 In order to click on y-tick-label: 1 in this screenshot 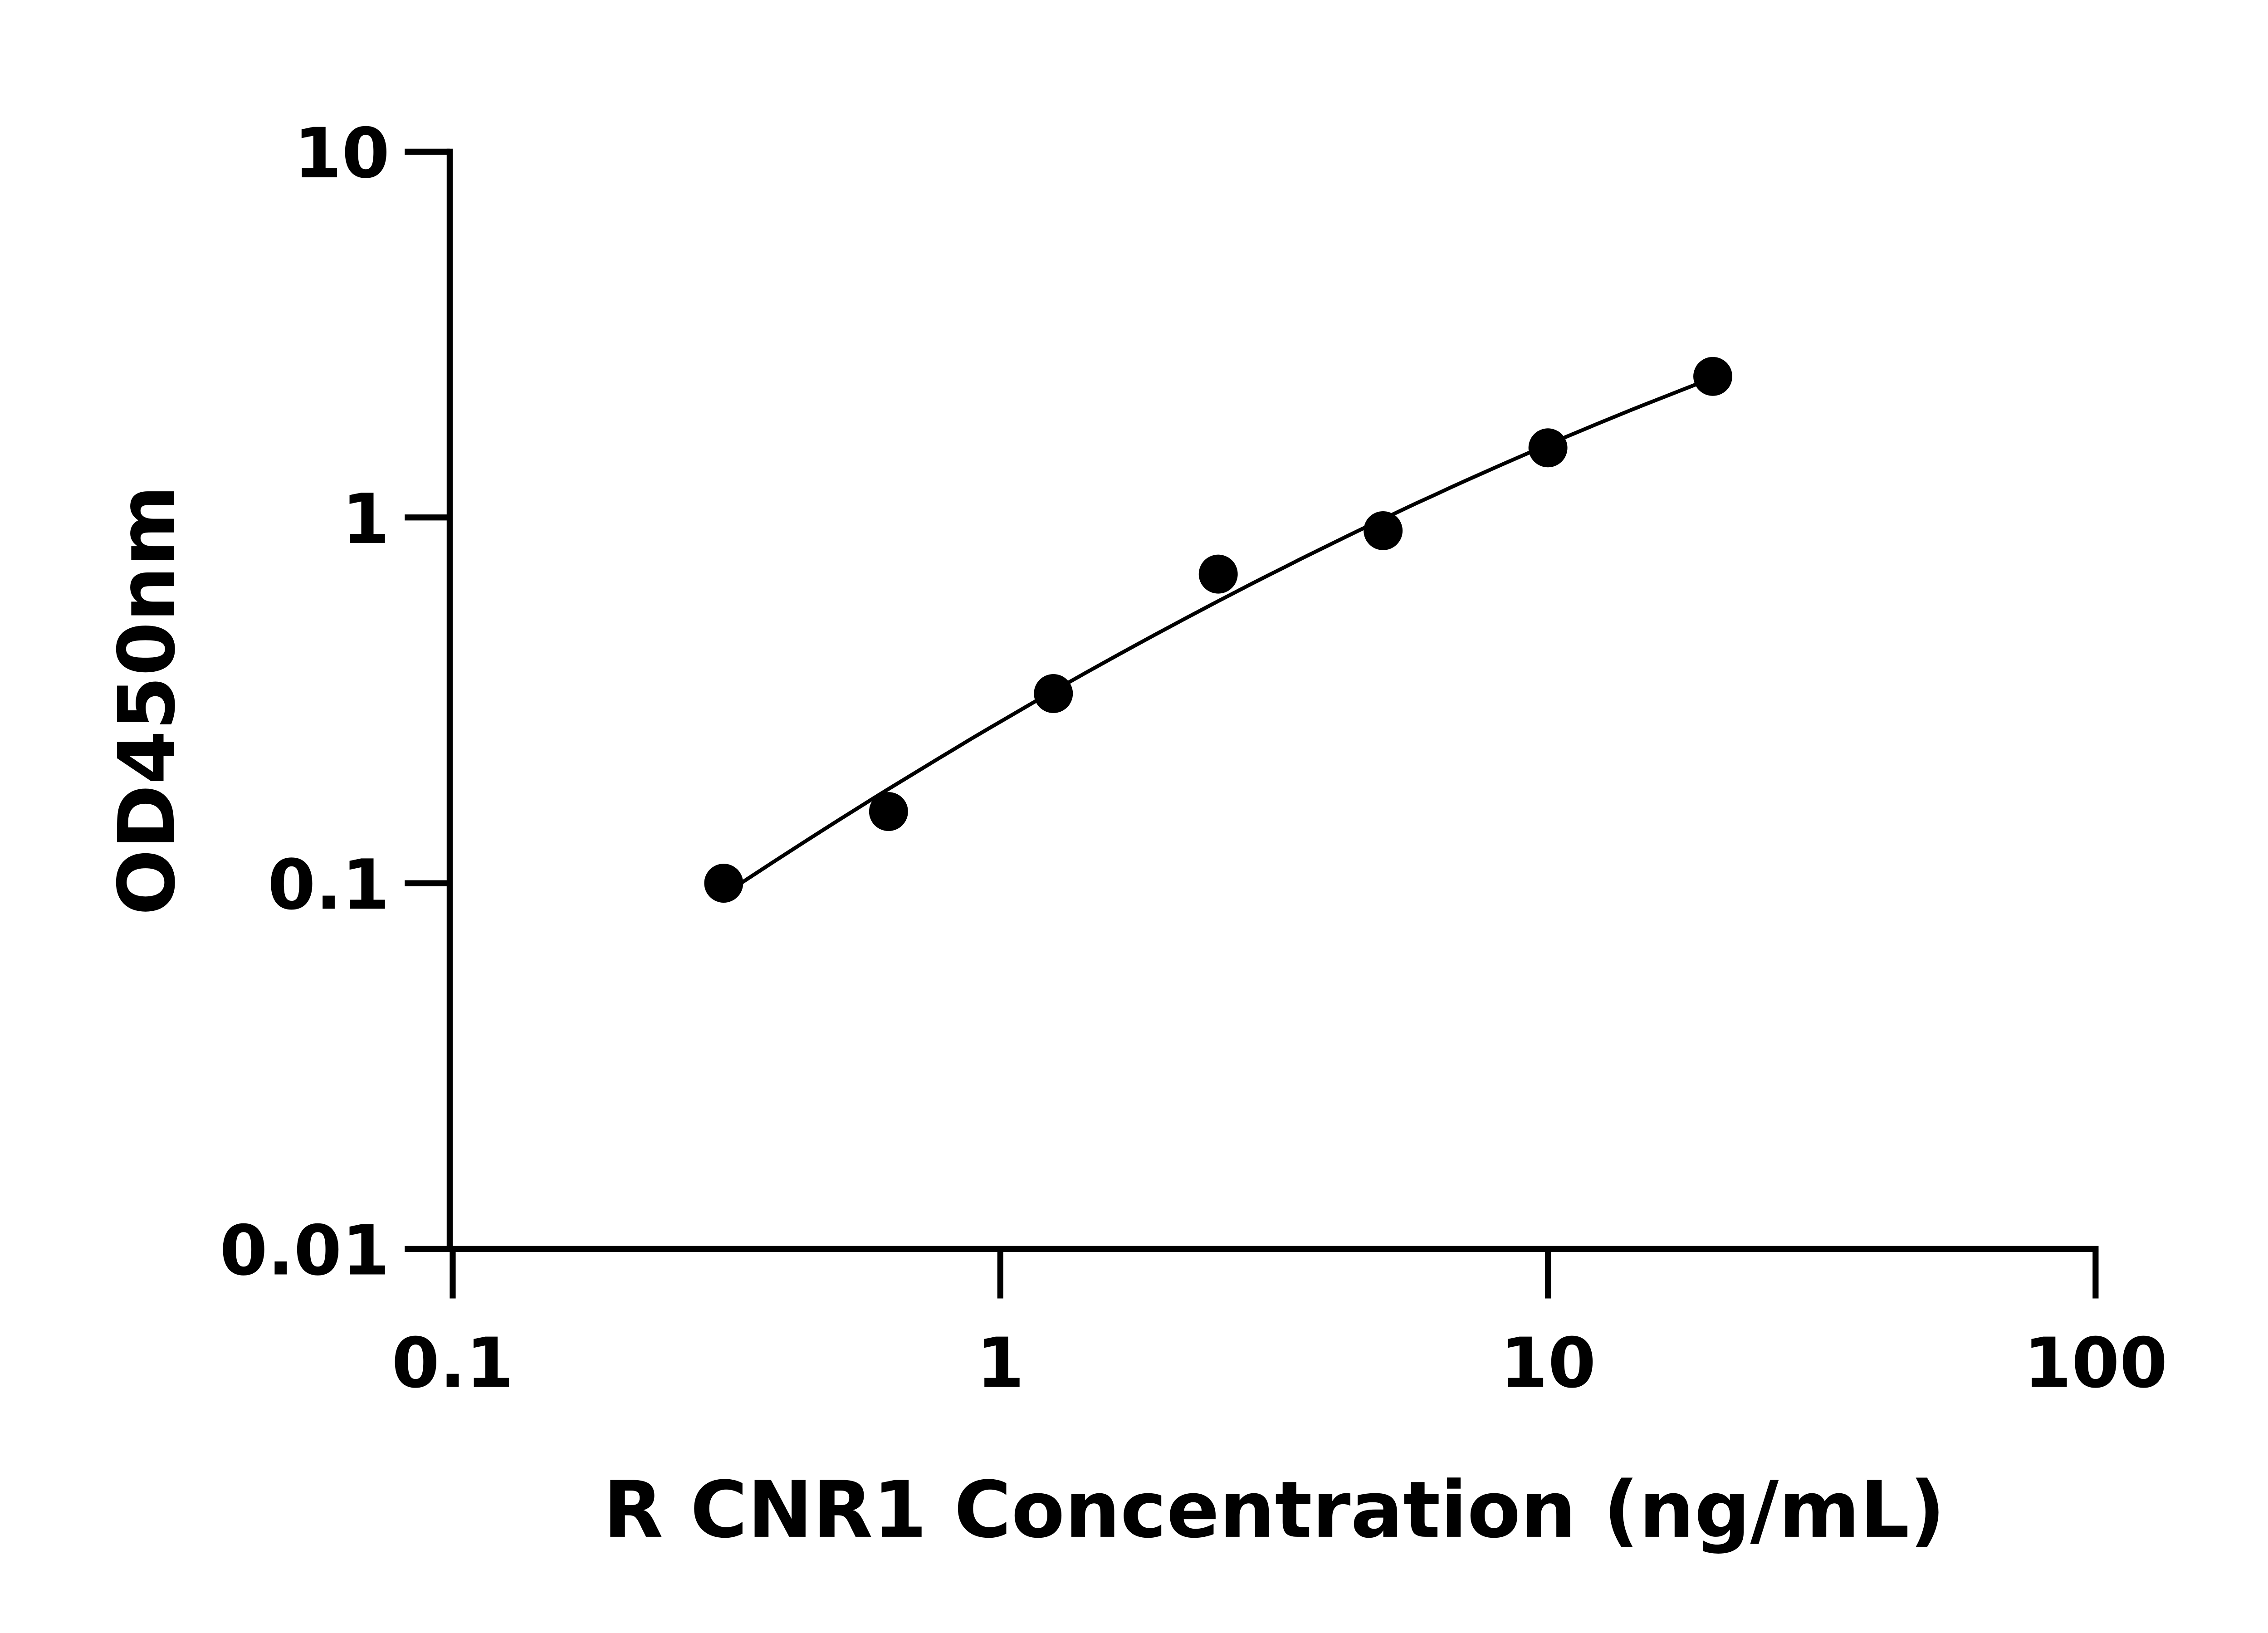, I will do `click(366, 519)`.